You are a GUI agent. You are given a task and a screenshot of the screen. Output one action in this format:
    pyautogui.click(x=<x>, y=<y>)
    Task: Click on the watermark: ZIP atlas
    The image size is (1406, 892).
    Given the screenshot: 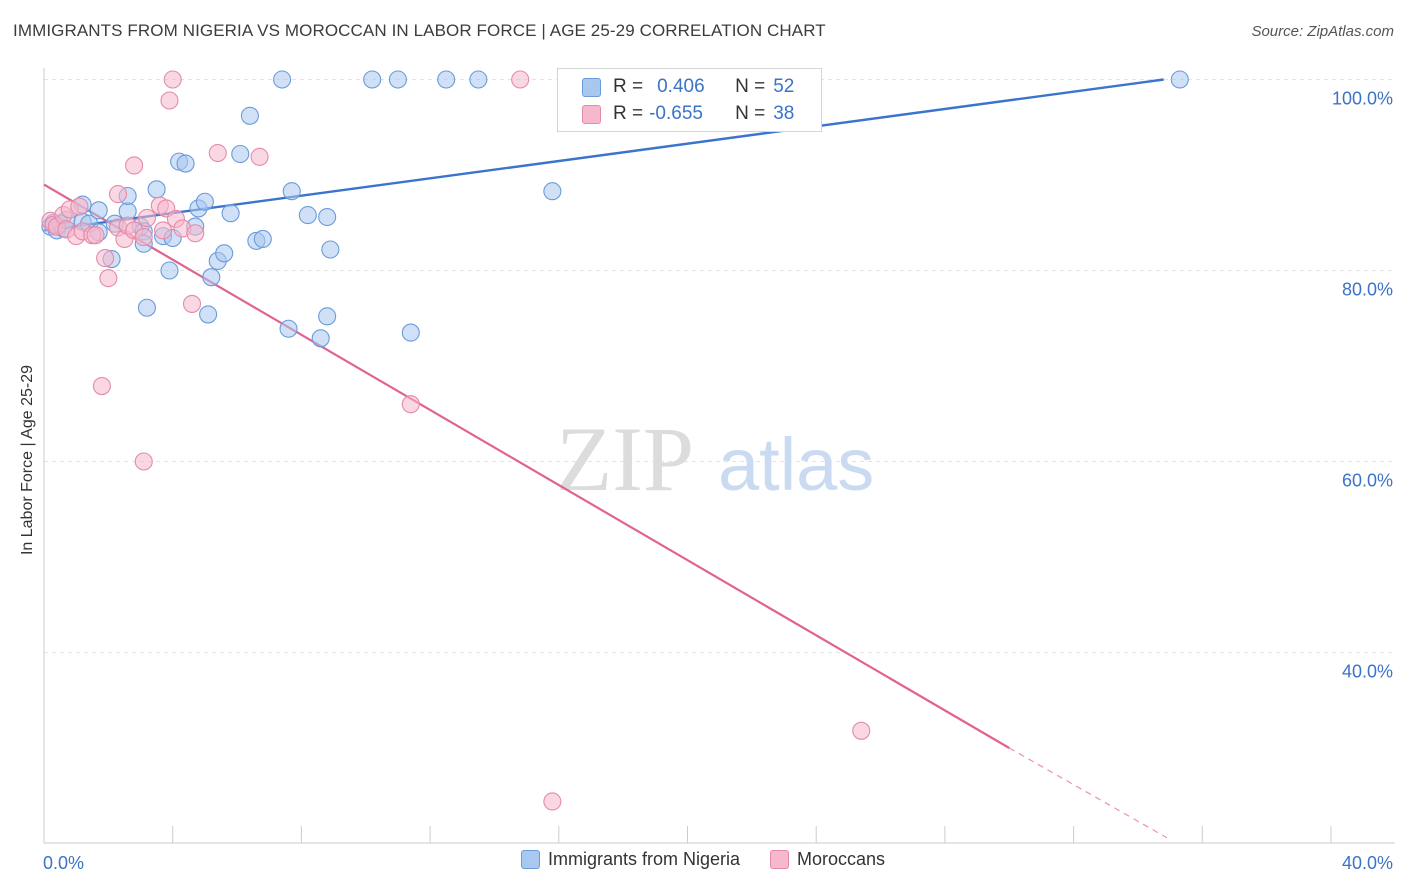 What is the action you would take?
    pyautogui.click(x=715, y=459)
    